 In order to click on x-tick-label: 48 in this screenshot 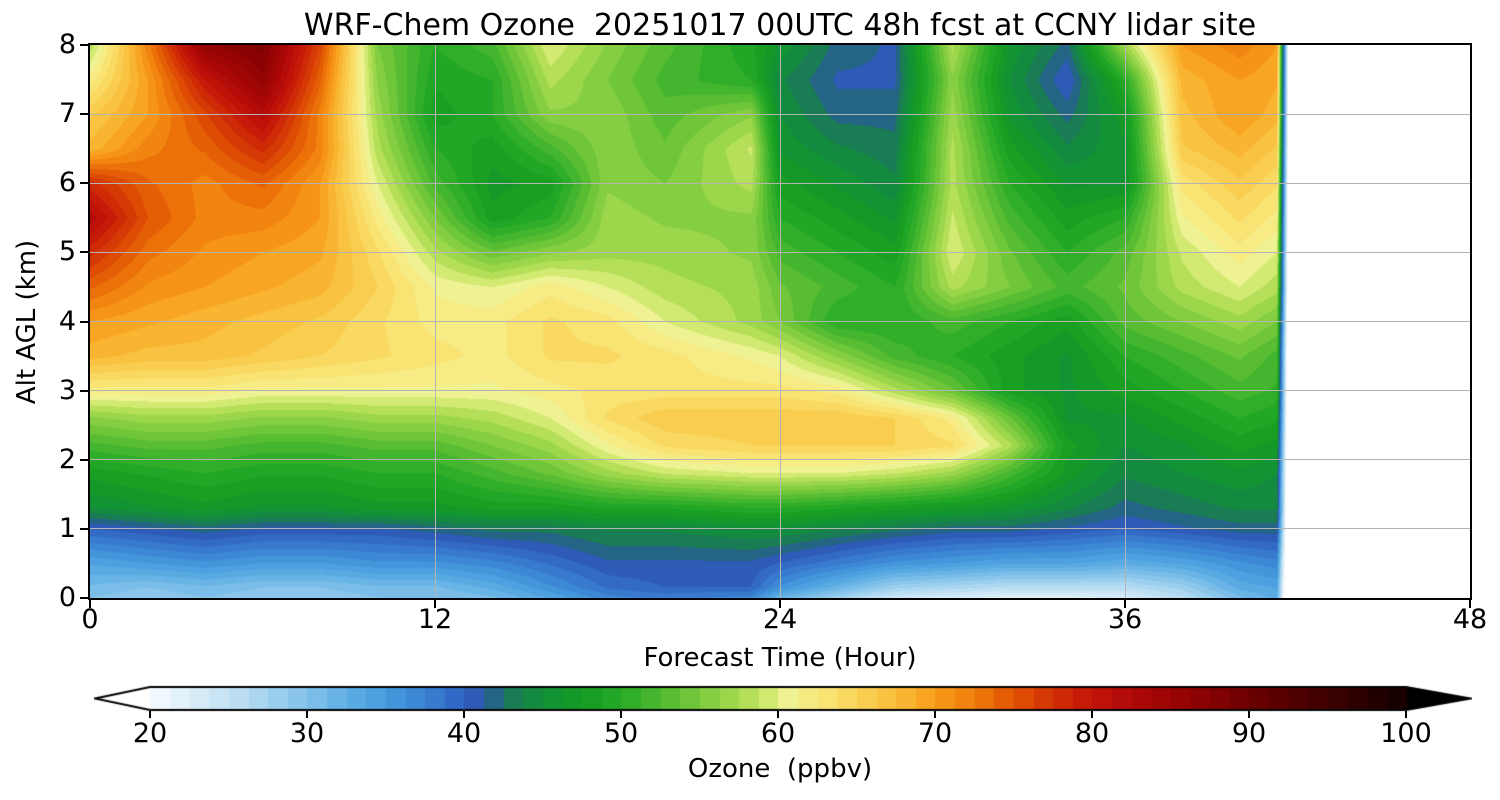, I will do `click(1470, 619)`.